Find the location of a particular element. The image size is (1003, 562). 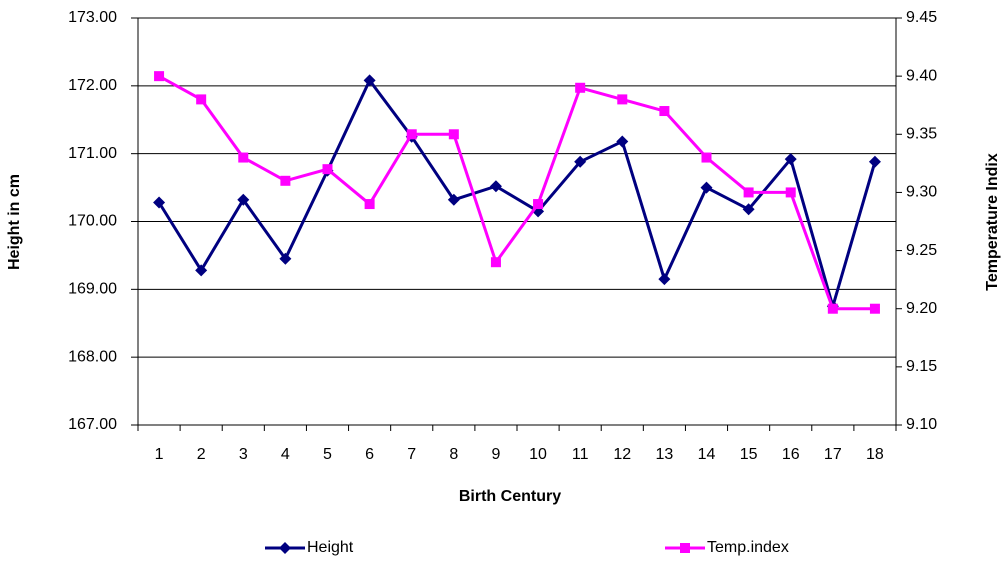

y-tick-label: 168.00 is located at coordinates (92, 356).